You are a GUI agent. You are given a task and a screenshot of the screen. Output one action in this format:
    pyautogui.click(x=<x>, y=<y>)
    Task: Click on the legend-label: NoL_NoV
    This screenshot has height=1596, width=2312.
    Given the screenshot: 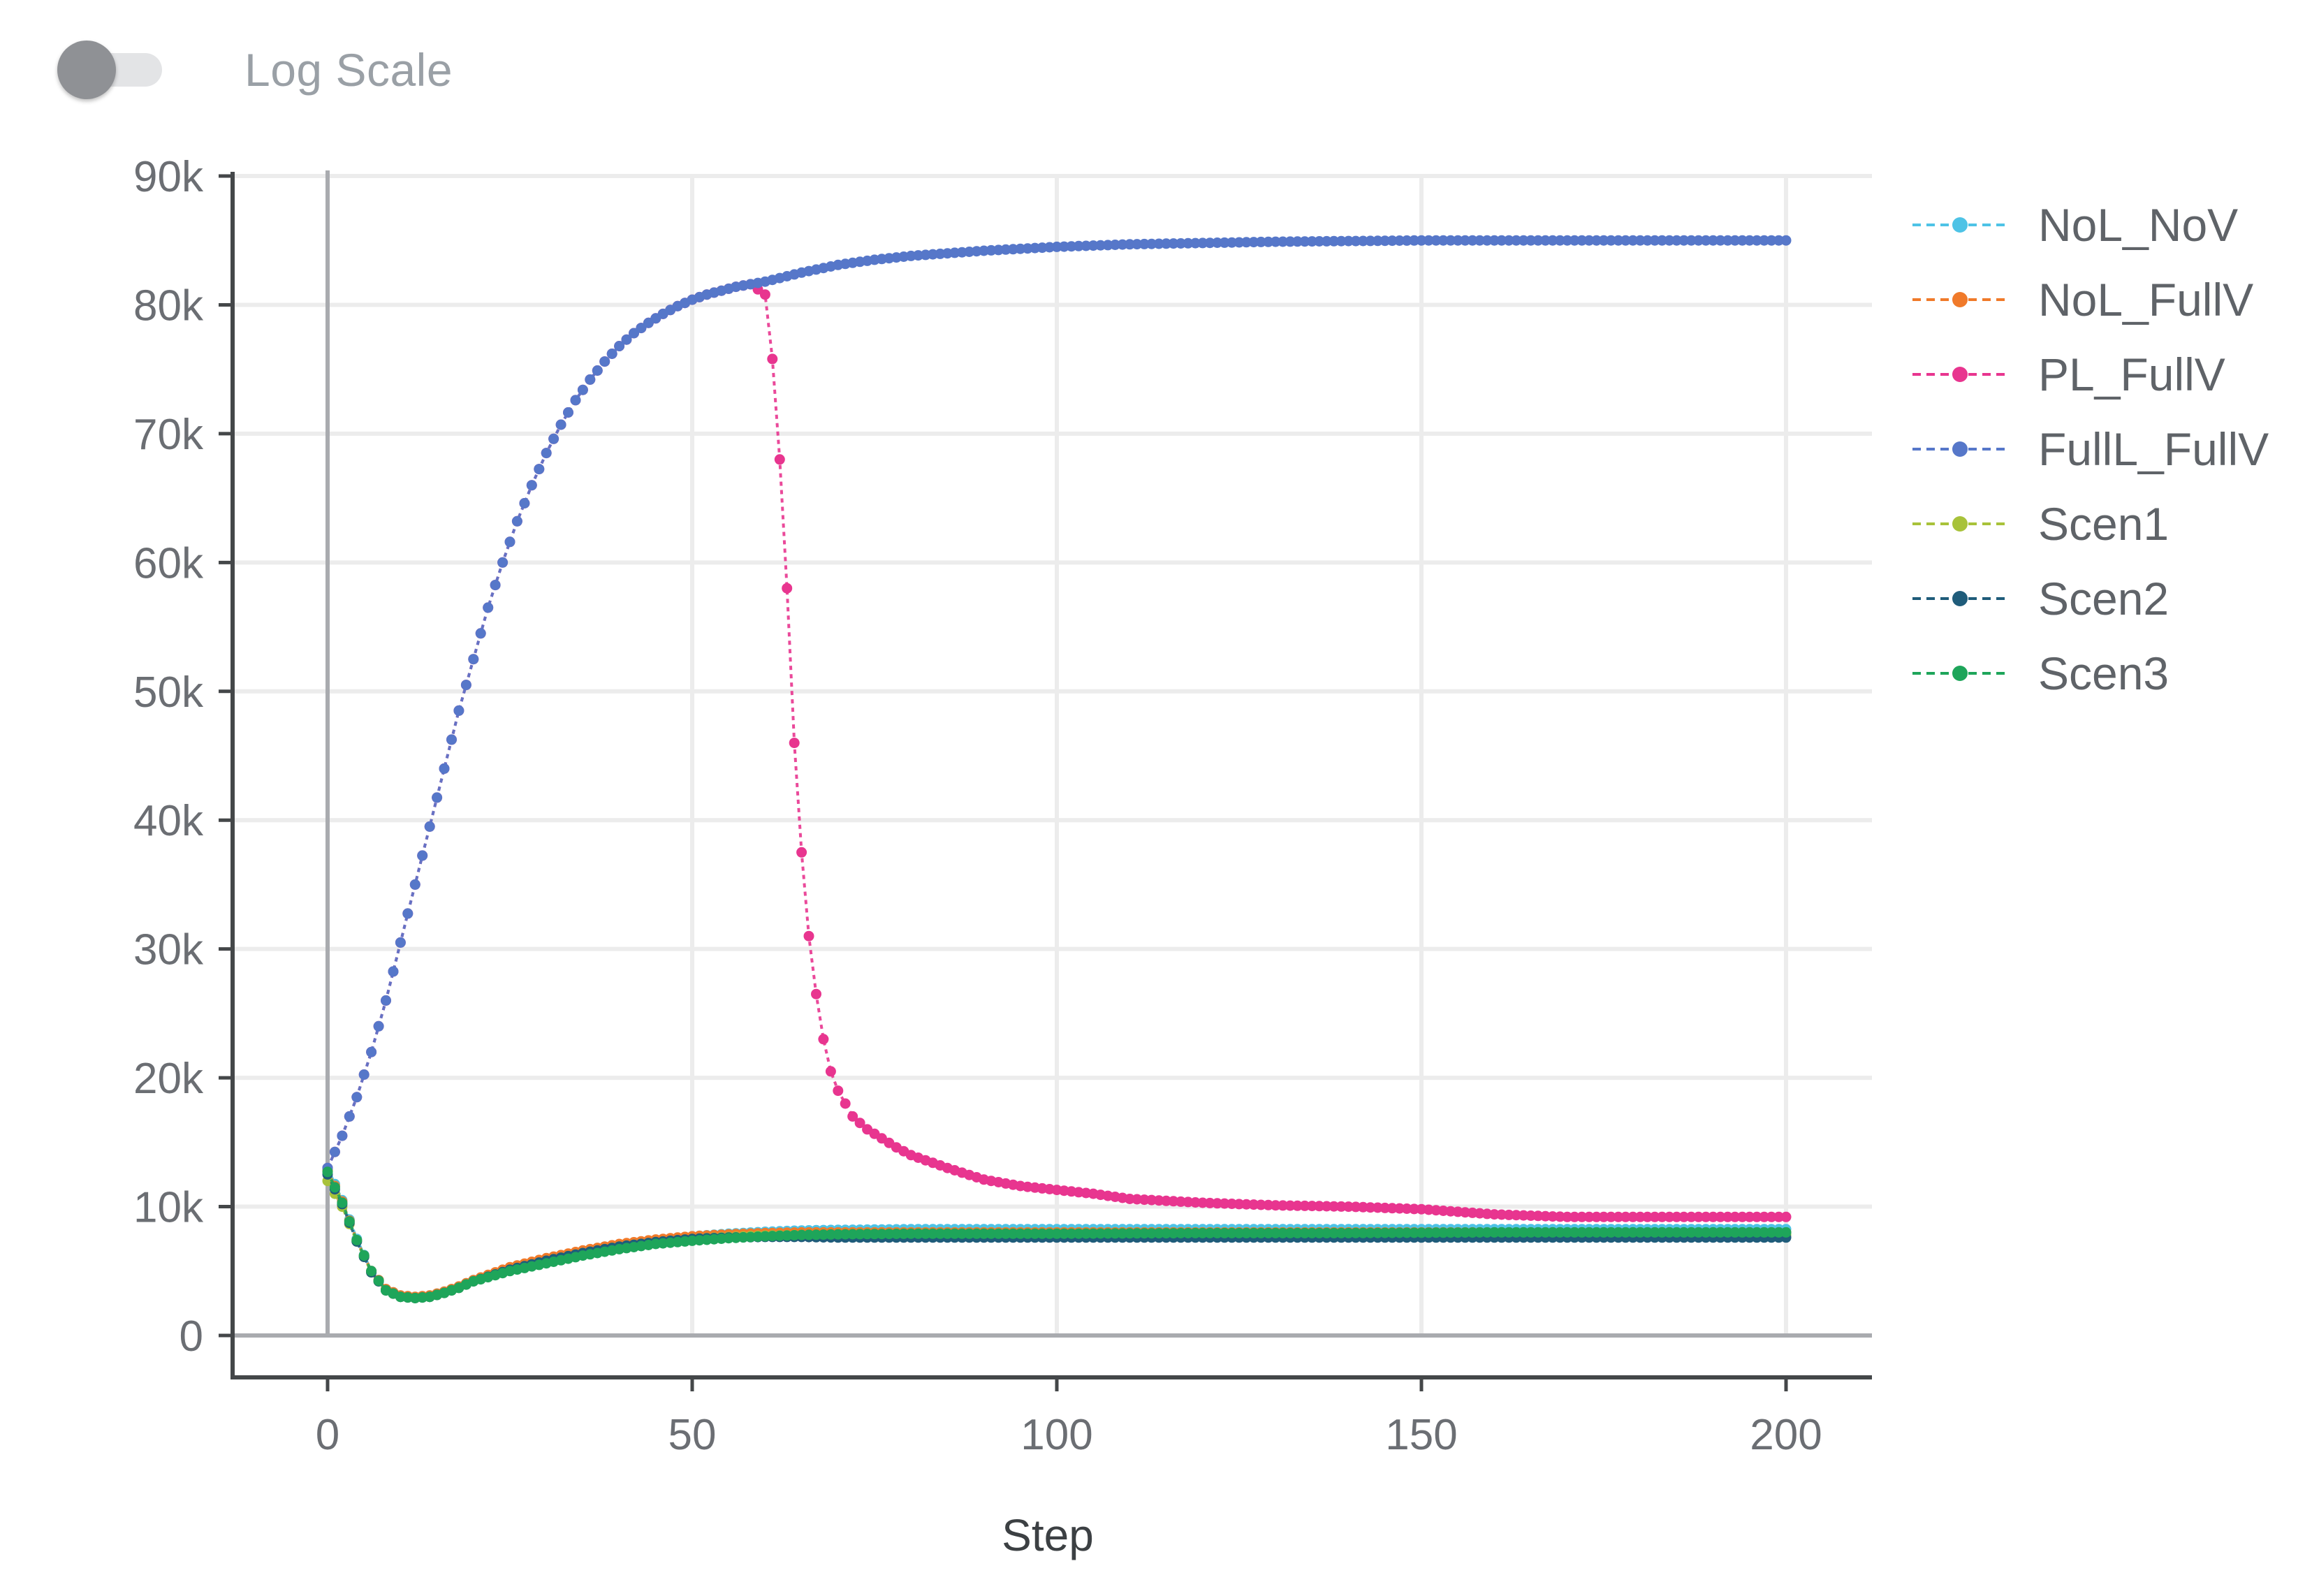 What is the action you would take?
    pyautogui.click(x=2138, y=225)
    